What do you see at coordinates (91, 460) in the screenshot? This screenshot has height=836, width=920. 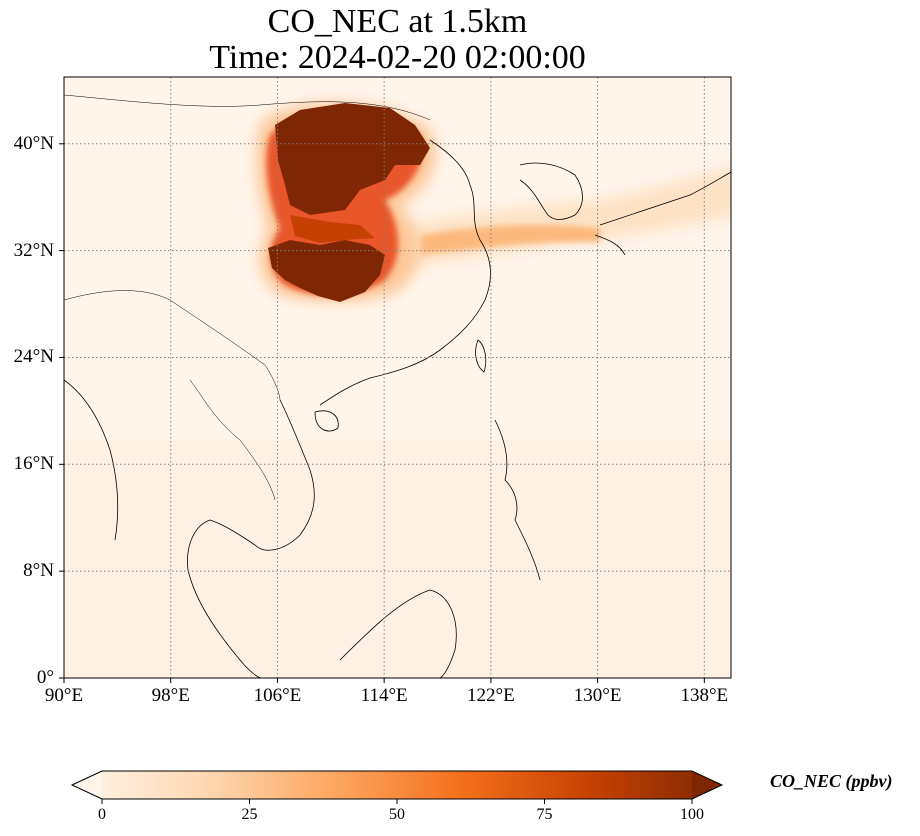 I see `coast-myanmar` at bounding box center [91, 460].